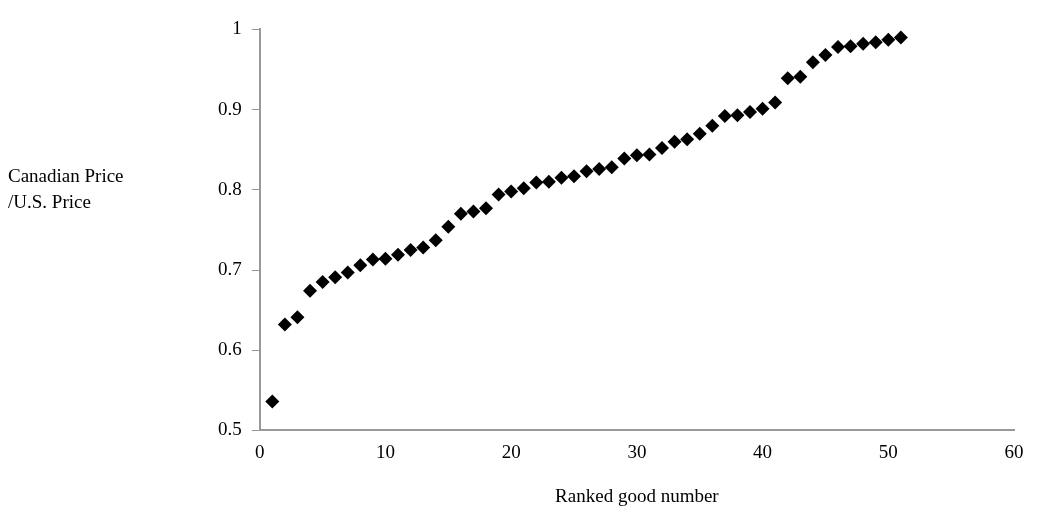 This screenshot has width=1062, height=520. Describe the element at coordinates (511, 451) in the screenshot. I see `x-tick-label: 20` at that location.